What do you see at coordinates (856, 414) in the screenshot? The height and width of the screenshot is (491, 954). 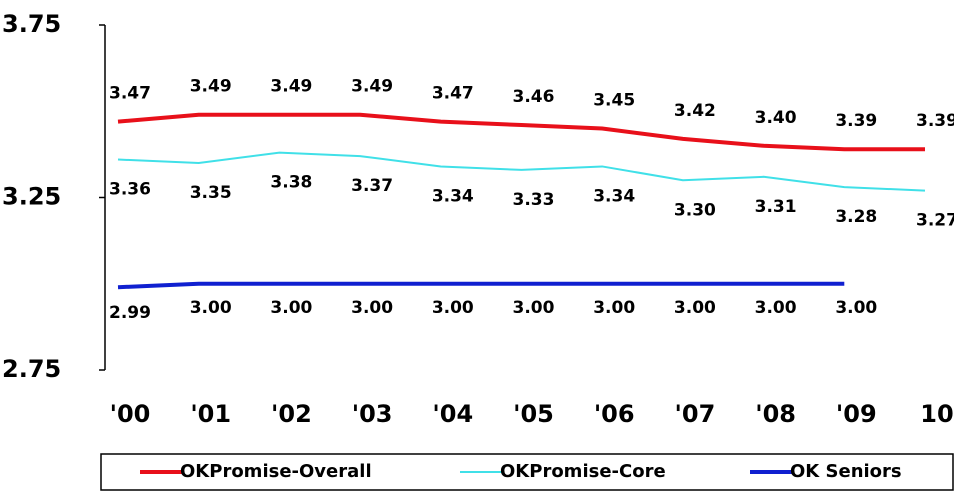 I see `x-tick-label: '09` at bounding box center [856, 414].